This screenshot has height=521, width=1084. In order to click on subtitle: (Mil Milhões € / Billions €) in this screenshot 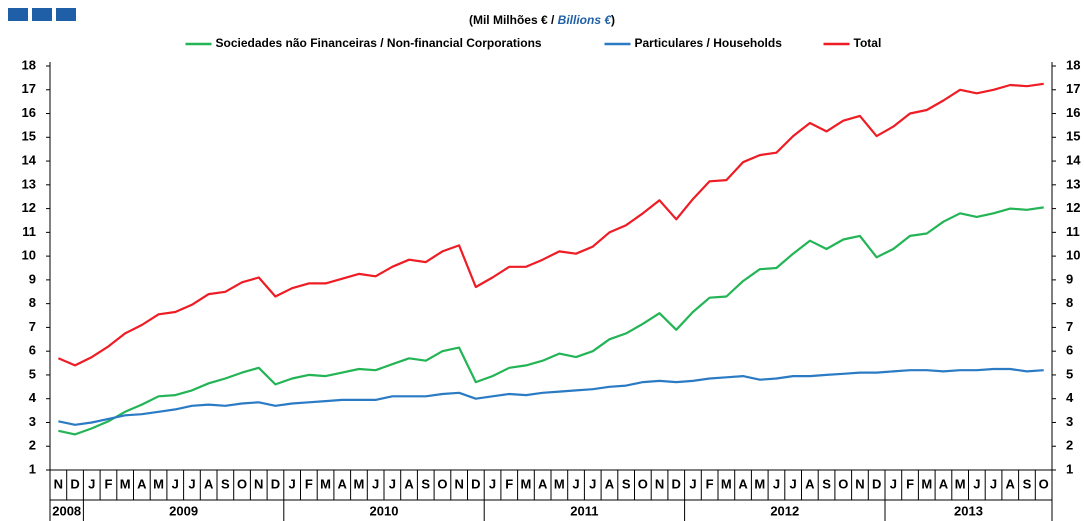, I will do `click(542, 20)`.